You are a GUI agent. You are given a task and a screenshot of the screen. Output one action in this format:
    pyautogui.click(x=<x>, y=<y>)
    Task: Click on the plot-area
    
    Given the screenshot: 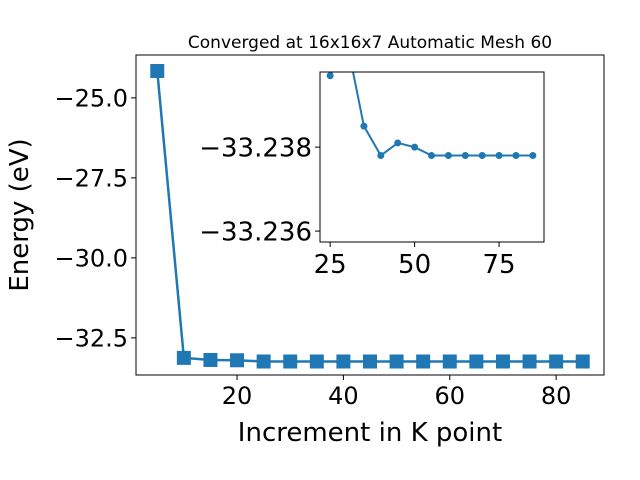 What is the action you would take?
    pyautogui.click(x=431, y=116)
    